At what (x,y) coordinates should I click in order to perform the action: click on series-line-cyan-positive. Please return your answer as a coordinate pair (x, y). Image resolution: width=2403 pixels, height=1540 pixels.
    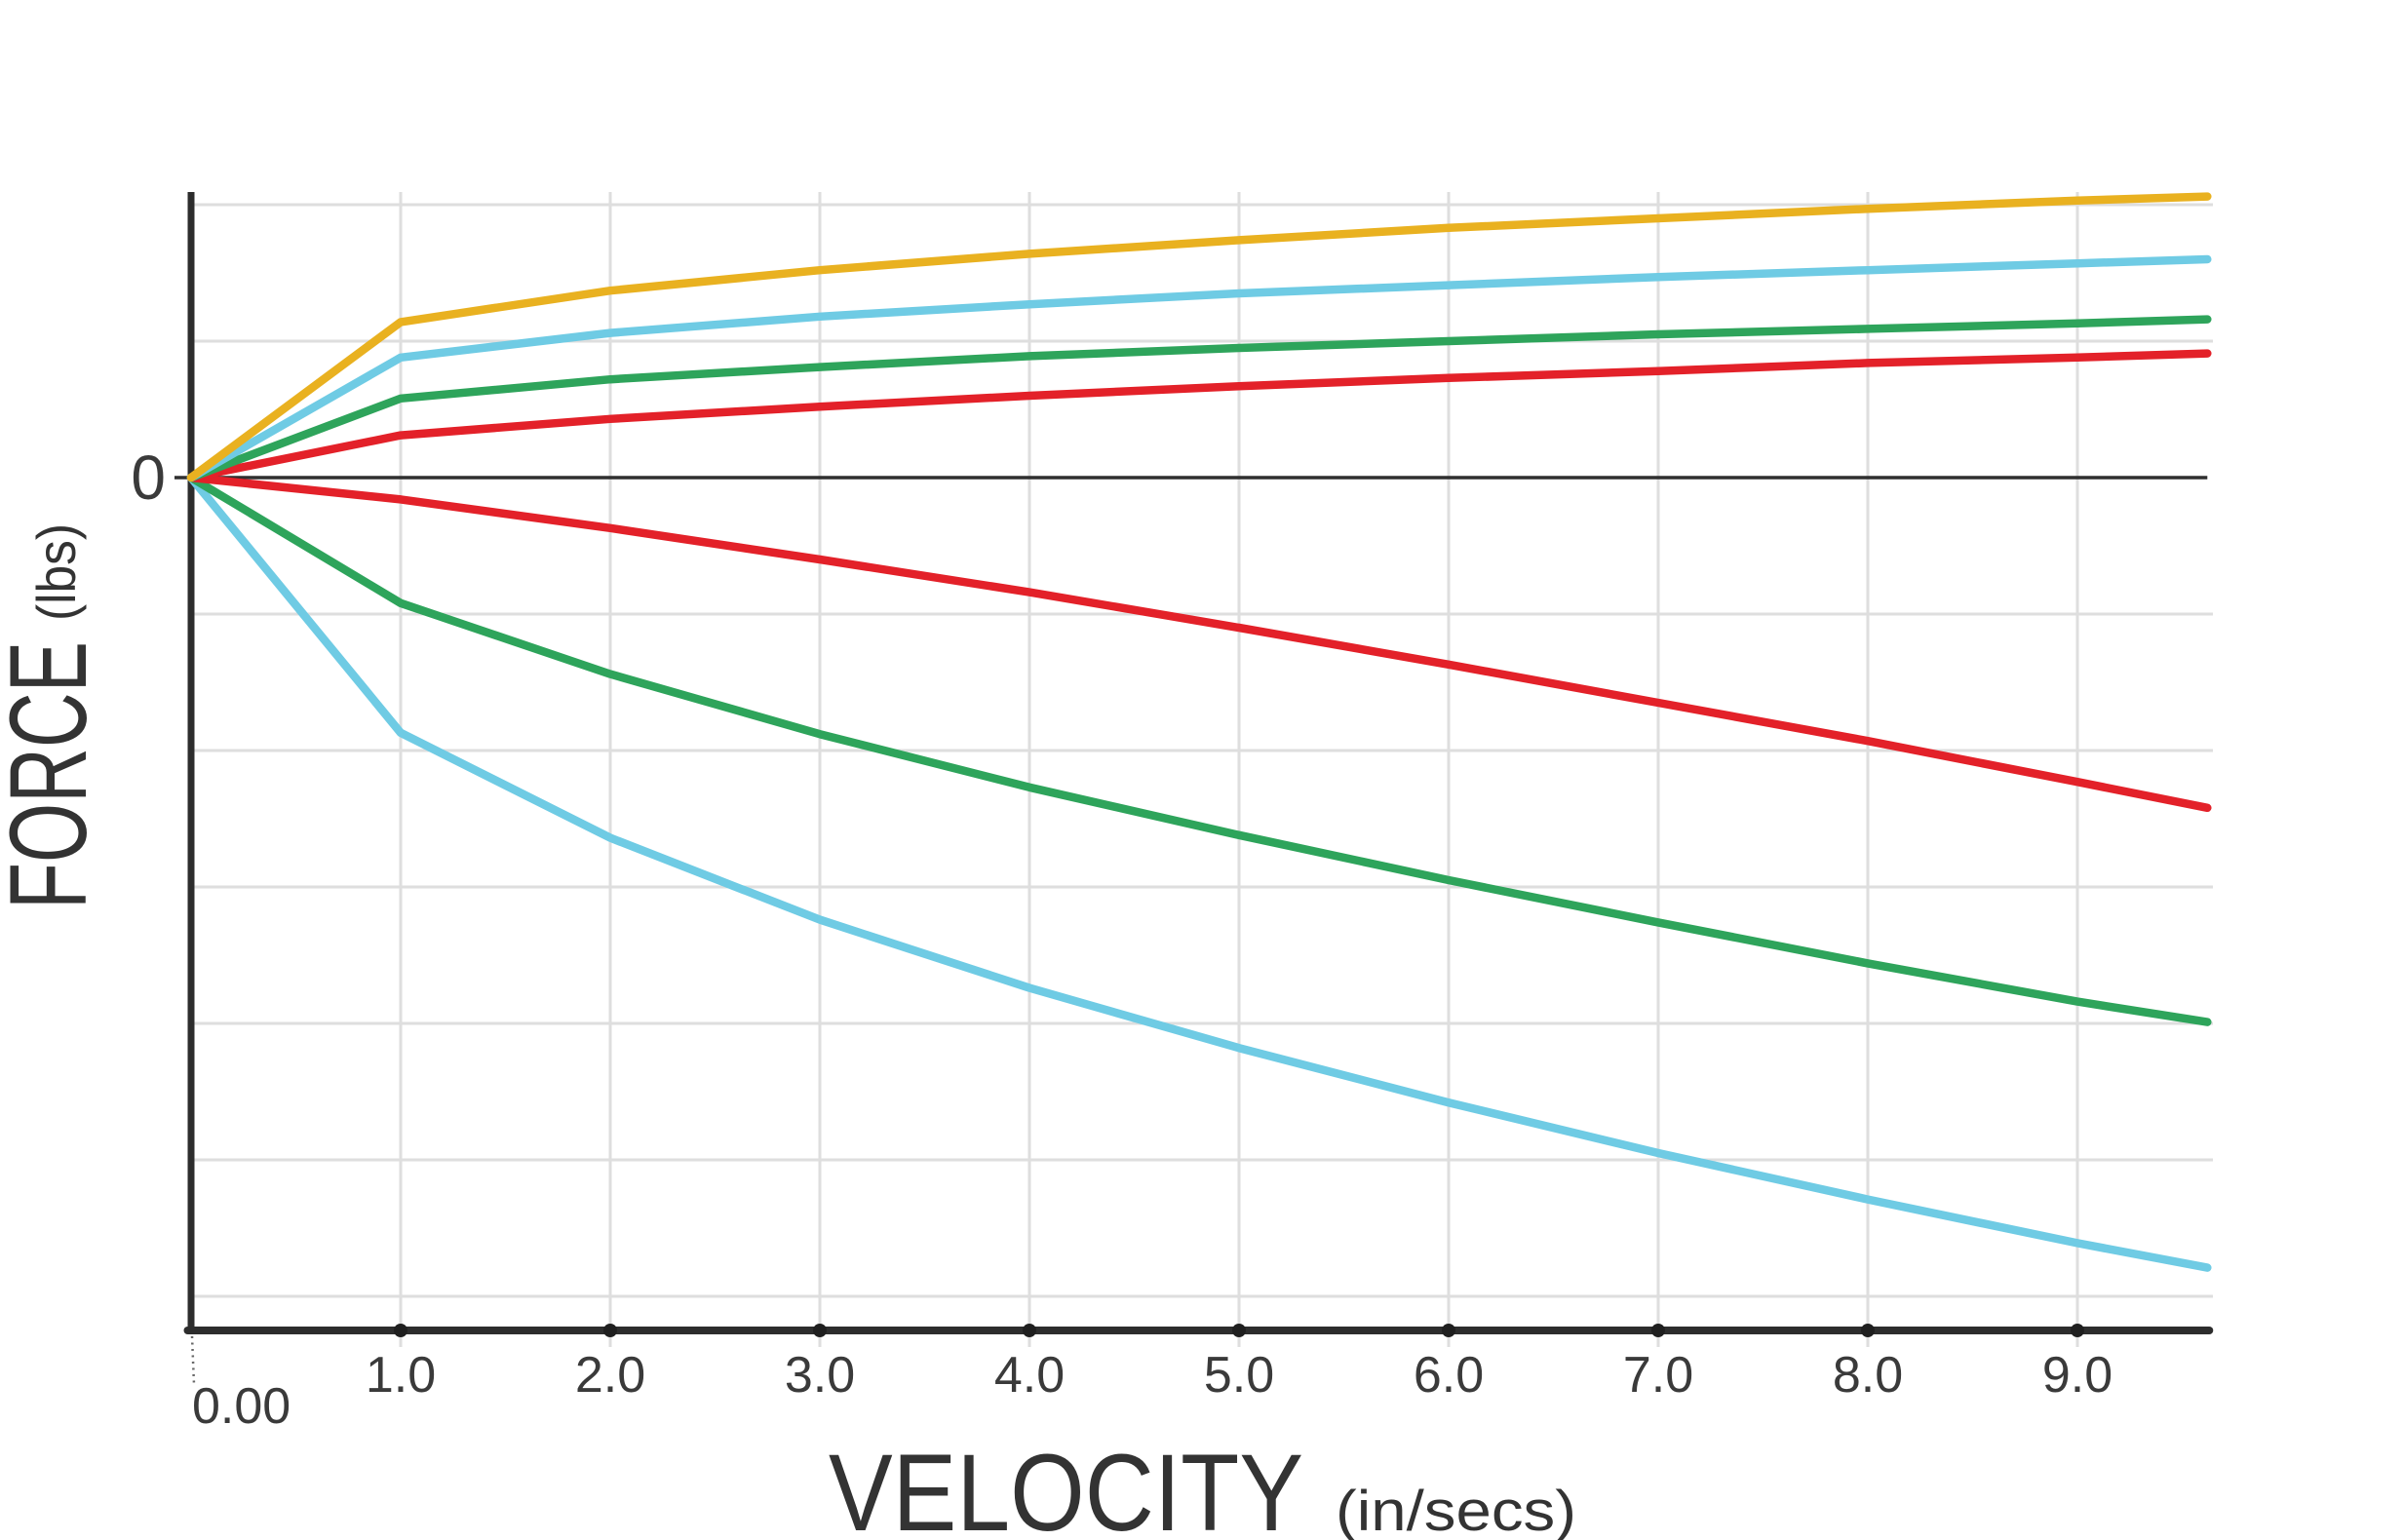
    Looking at the image, I should click on (1199, 368).